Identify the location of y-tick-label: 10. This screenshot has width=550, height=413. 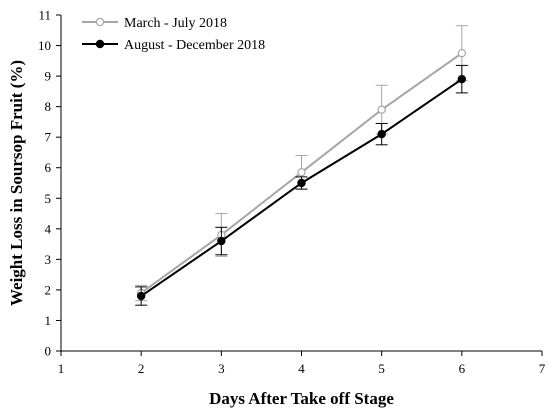
(44, 45).